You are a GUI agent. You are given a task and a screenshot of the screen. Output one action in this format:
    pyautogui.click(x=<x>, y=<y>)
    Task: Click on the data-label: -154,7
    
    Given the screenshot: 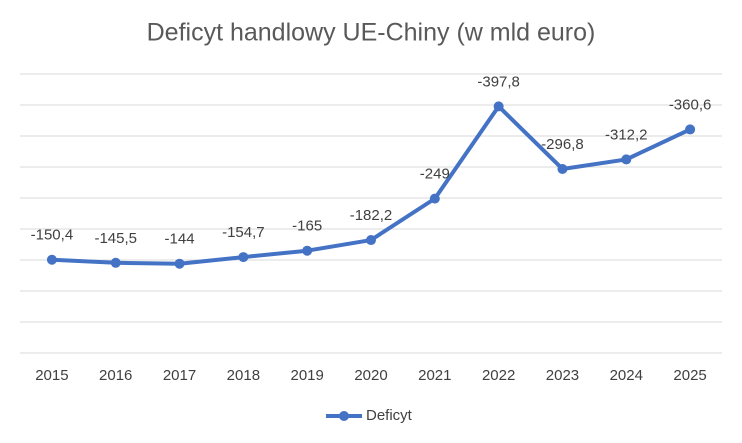 What is the action you would take?
    pyautogui.click(x=243, y=232)
    